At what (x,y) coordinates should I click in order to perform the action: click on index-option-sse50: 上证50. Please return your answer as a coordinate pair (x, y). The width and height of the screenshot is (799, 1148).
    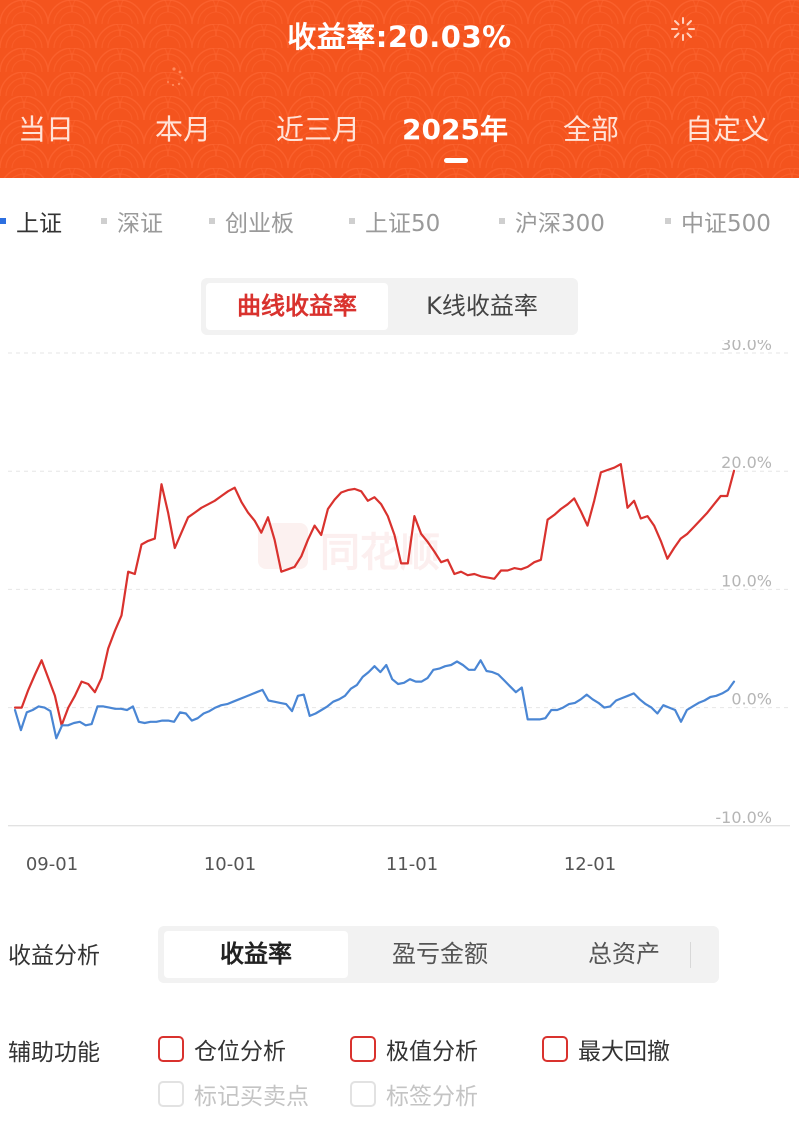
    Looking at the image, I should click on (394, 221).